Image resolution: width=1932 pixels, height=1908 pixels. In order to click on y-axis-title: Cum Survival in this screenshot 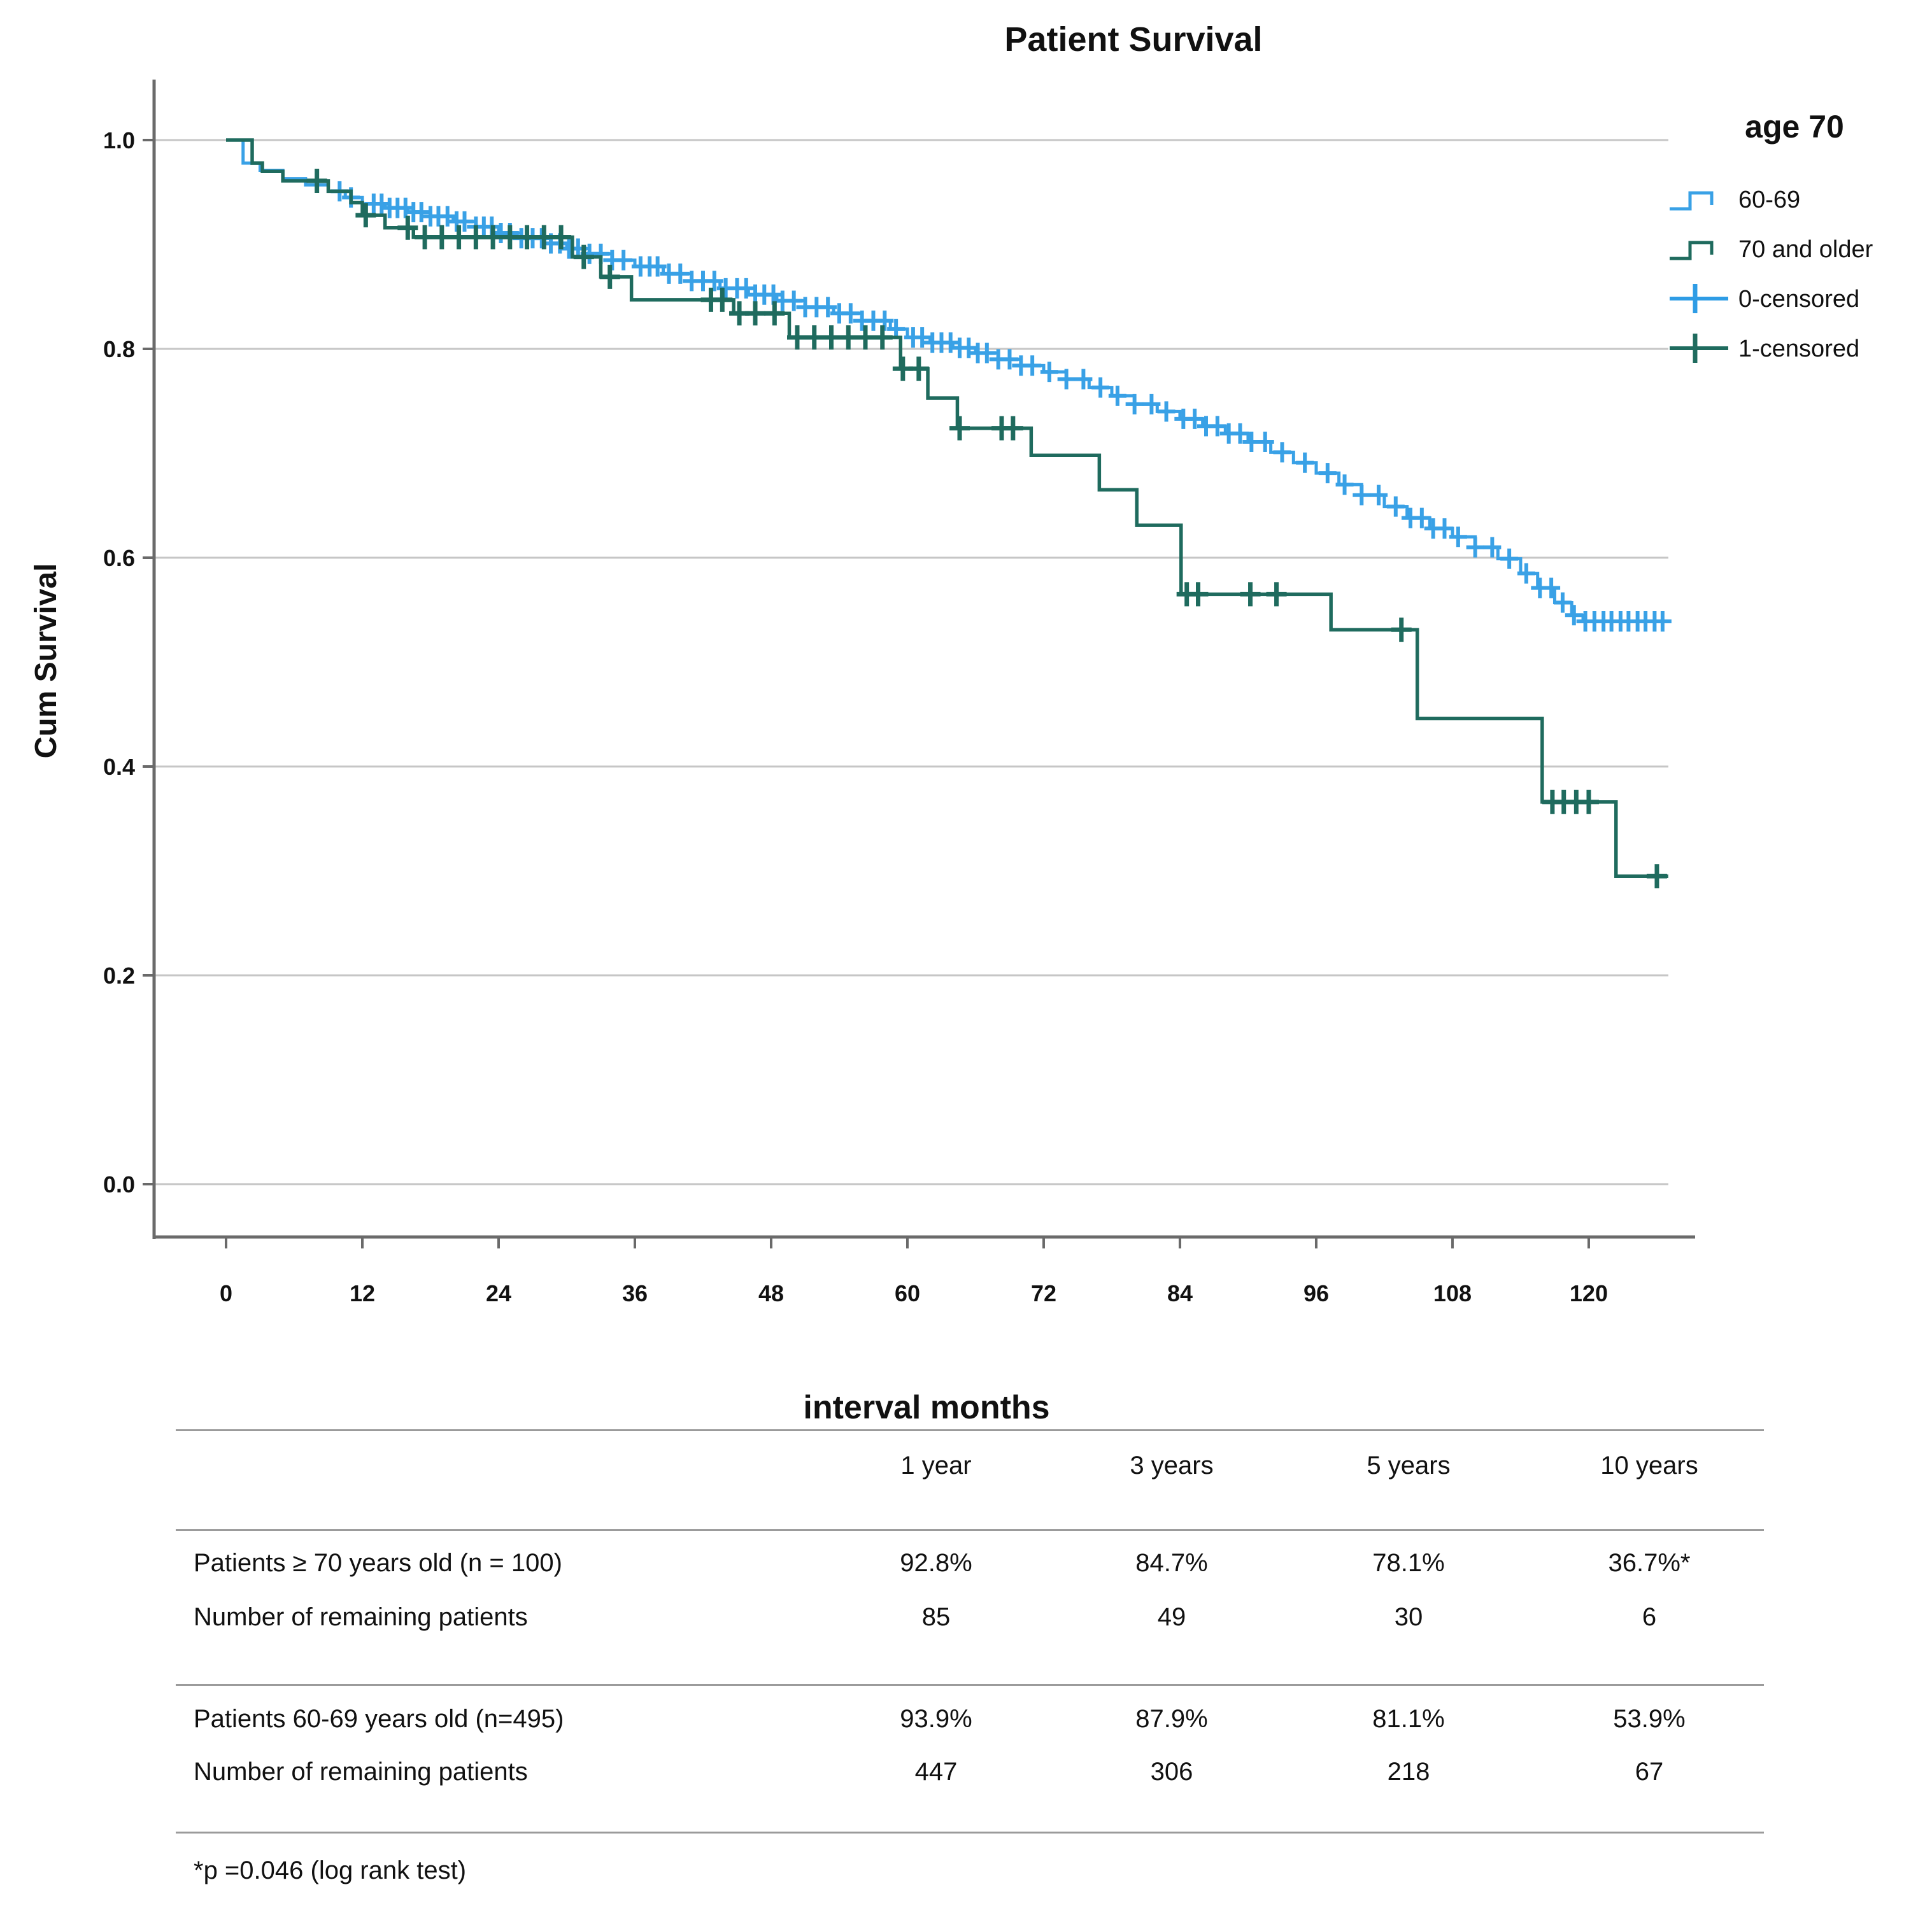, I will do `click(46, 661)`.